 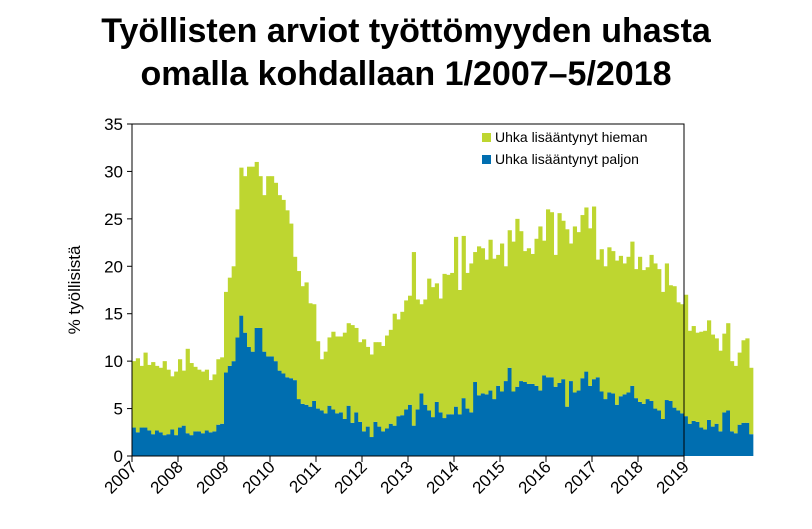 I want to click on x-tick-label: 2010, so click(x=259, y=477).